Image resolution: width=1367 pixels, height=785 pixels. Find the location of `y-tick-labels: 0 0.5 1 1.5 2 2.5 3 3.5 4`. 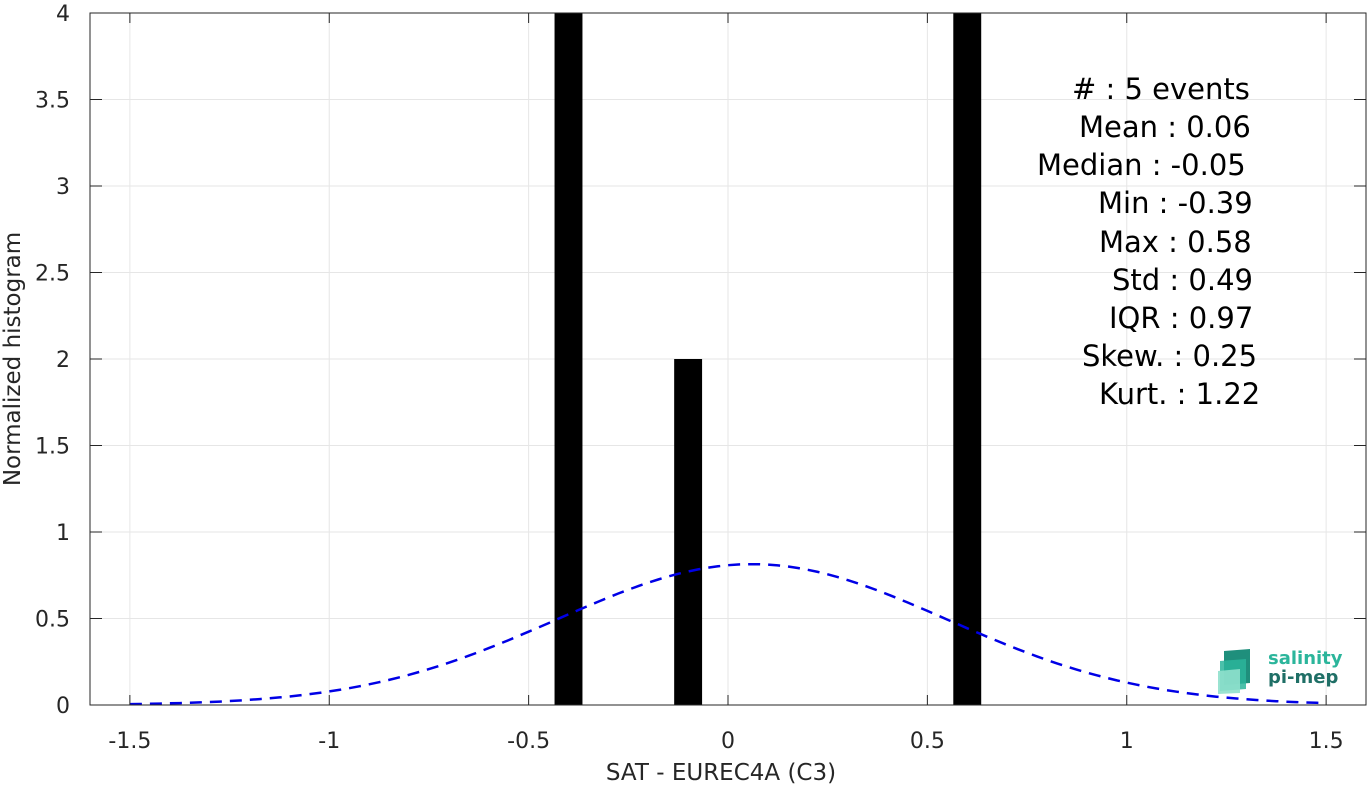

y-tick-labels: 0 0.5 1 1.5 2 2.5 3 3.5 4 is located at coordinates (52, 360).